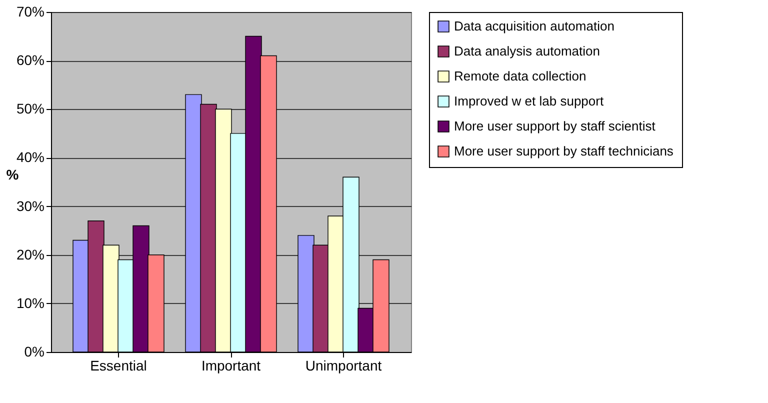  I want to click on y-tick-label: 20%, so click(30, 254).